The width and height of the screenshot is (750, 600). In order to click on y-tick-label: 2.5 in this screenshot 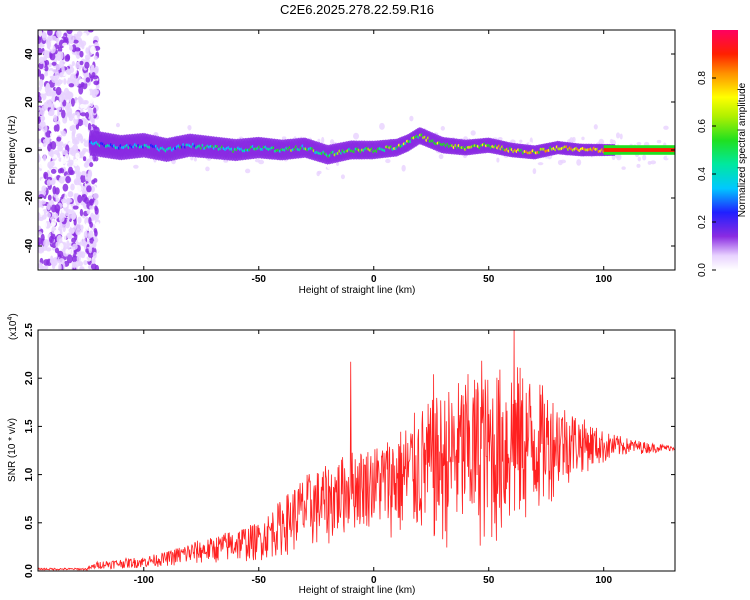, I will do `click(29, 330)`.